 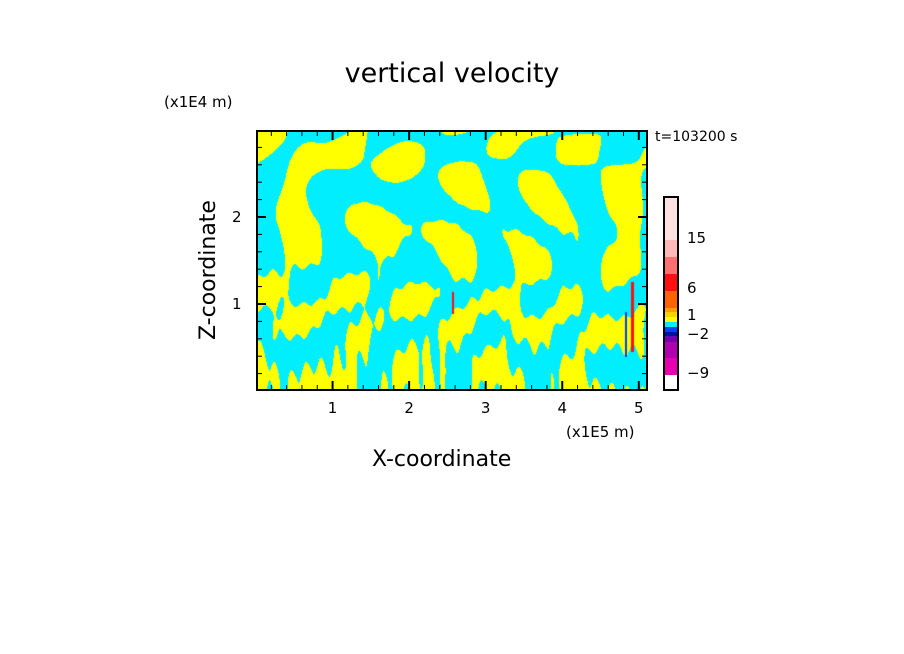 I want to click on chart-title: vertical velocity, so click(x=452, y=73).